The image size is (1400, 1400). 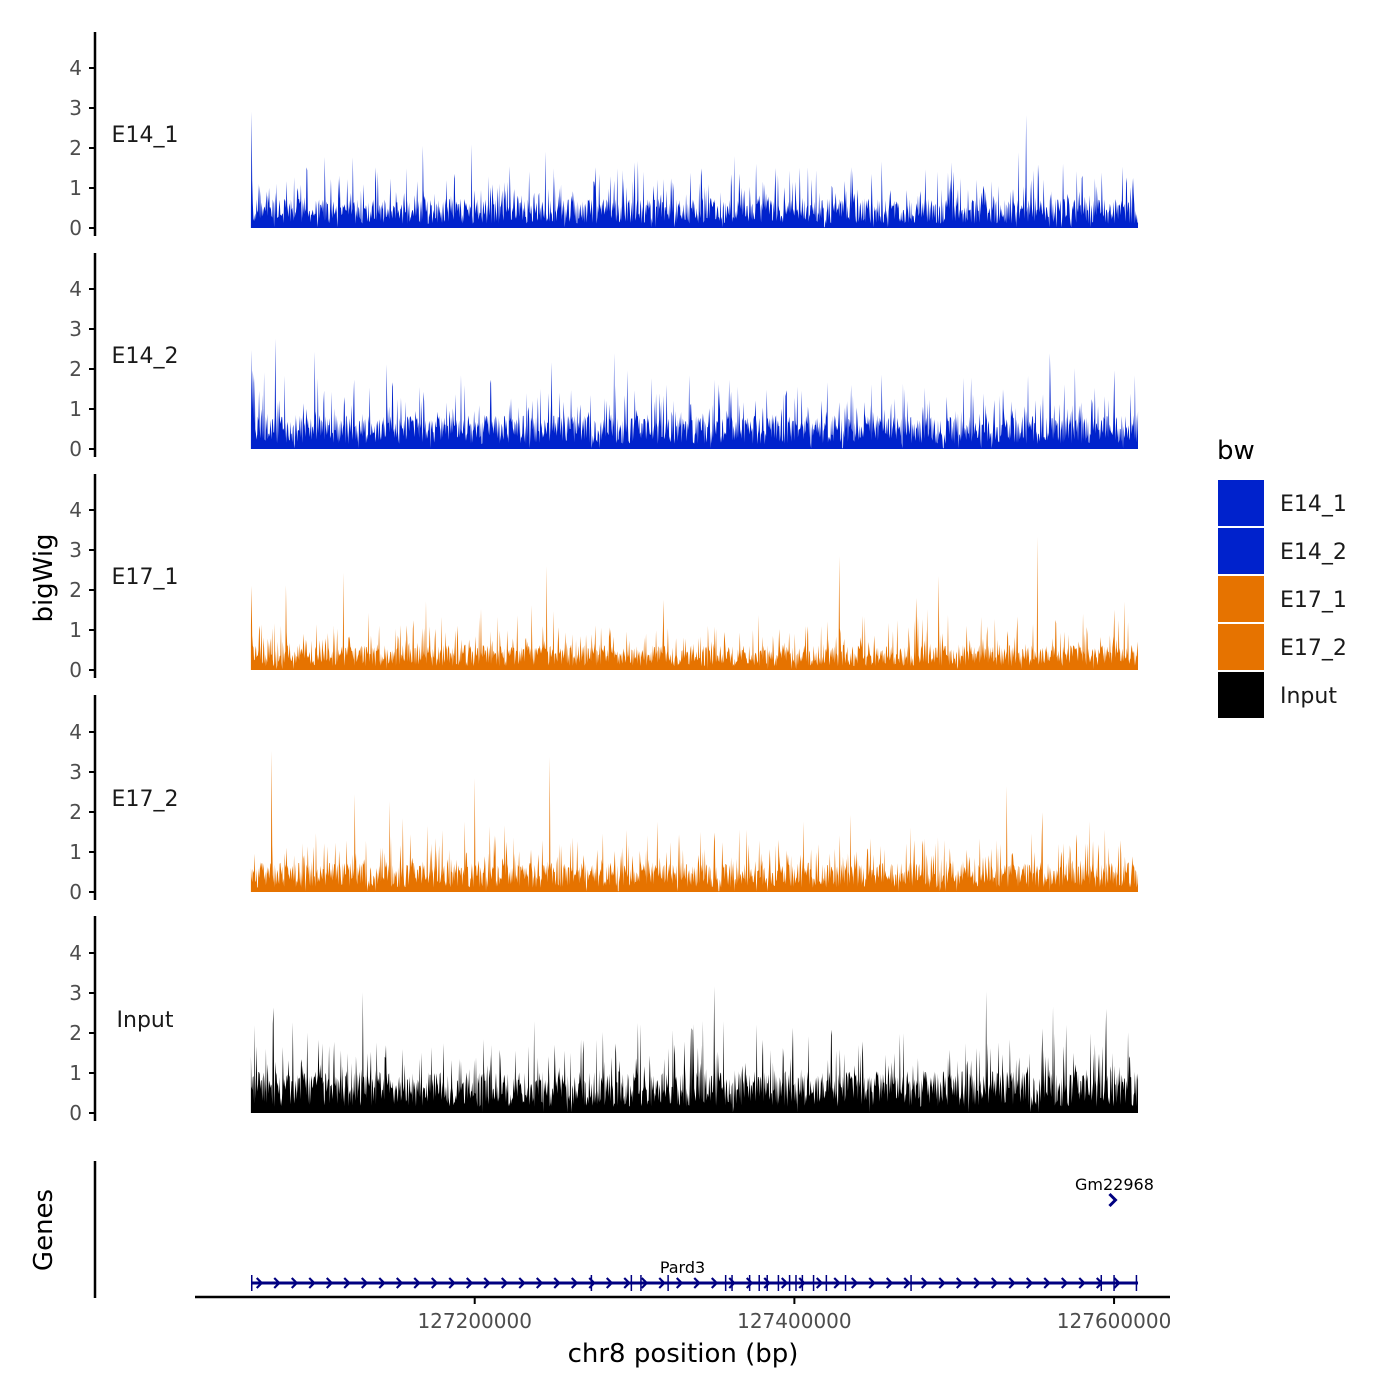 I want to click on x-tick-label: 127400000, so click(x=794, y=1321).